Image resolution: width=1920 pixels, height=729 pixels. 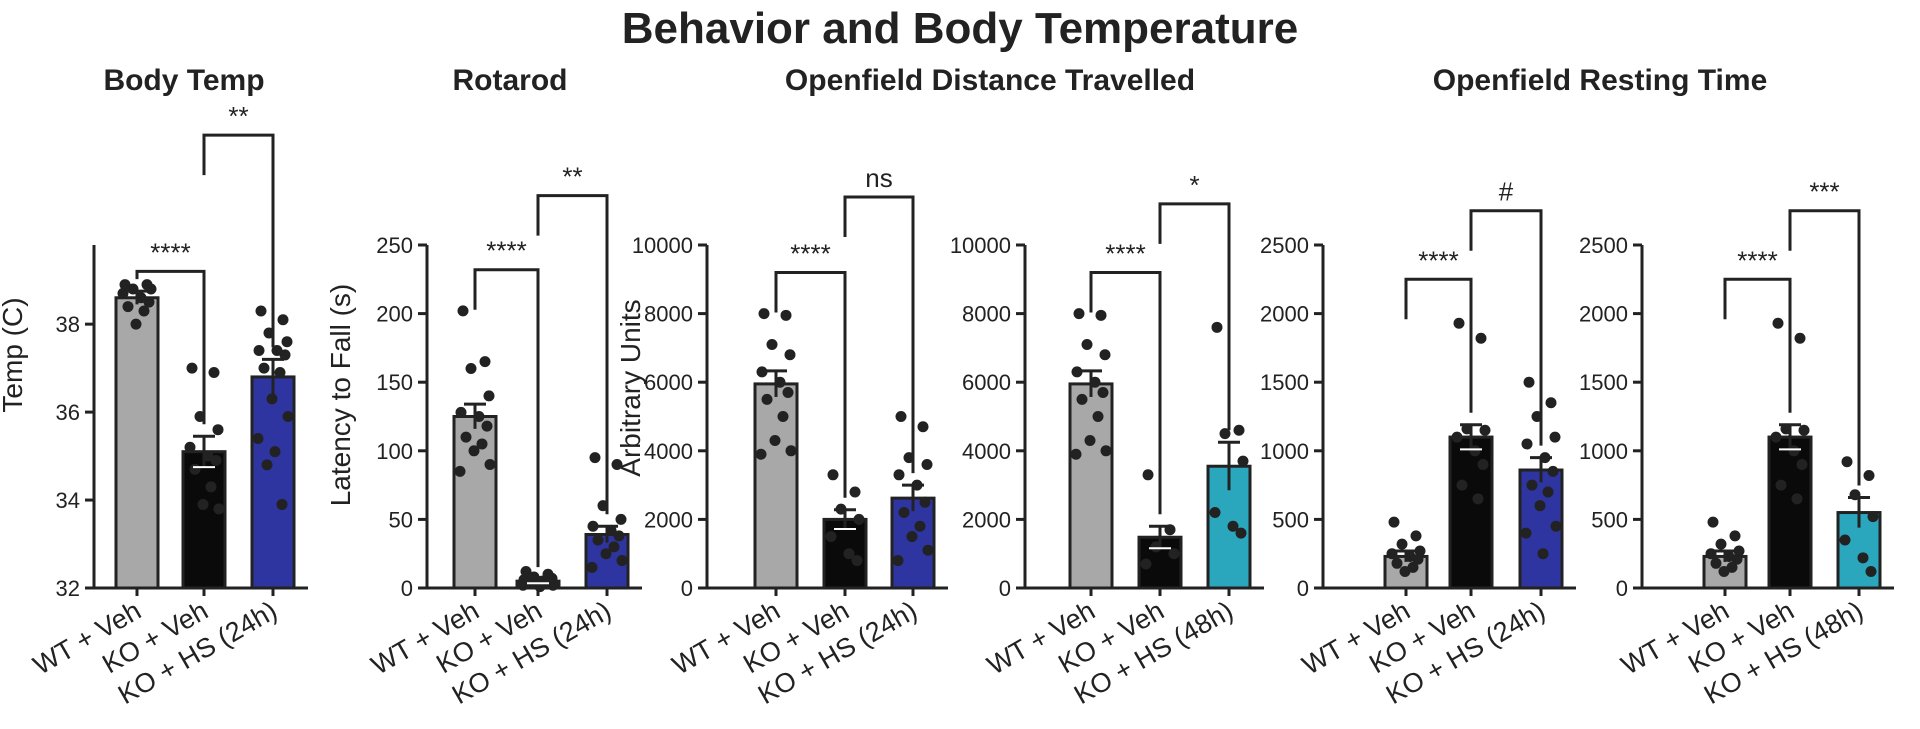 What do you see at coordinates (170, 252) in the screenshot?
I see `chart1-sig-label: ****` at bounding box center [170, 252].